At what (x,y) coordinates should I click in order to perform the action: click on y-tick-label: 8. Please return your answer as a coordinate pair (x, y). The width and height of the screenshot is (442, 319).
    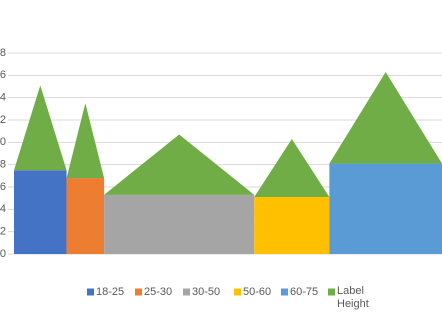
    Looking at the image, I should click on (3, 165).